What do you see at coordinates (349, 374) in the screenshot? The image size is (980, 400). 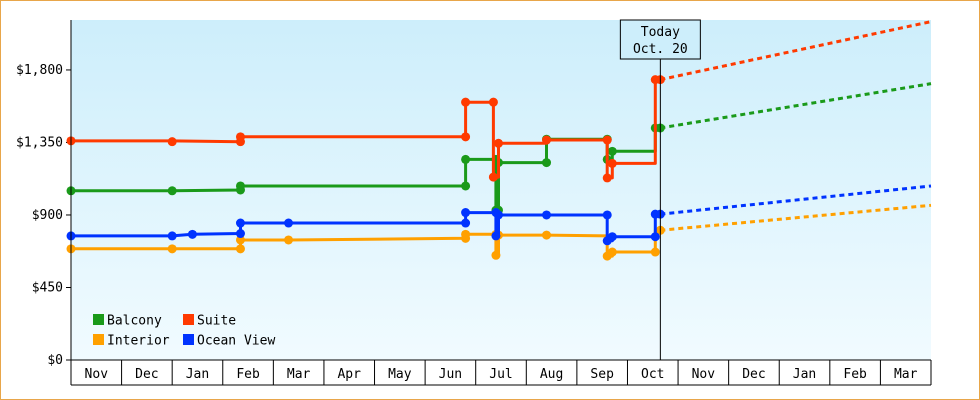 I see `month-label: Apr` at bounding box center [349, 374].